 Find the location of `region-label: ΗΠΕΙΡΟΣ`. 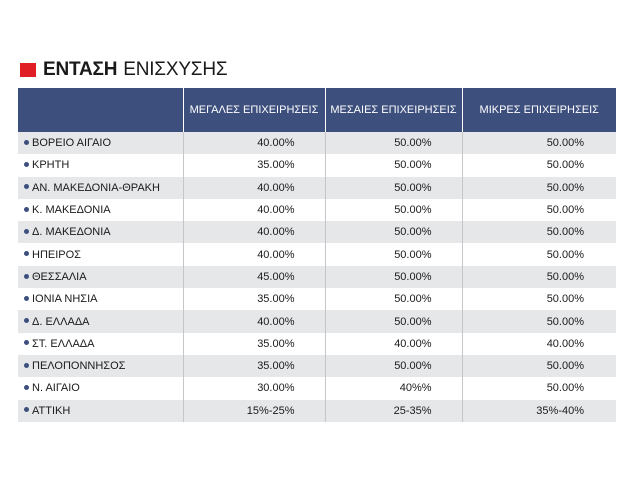

region-label: ΗΠΕΙΡΟΣ is located at coordinates (56, 254).